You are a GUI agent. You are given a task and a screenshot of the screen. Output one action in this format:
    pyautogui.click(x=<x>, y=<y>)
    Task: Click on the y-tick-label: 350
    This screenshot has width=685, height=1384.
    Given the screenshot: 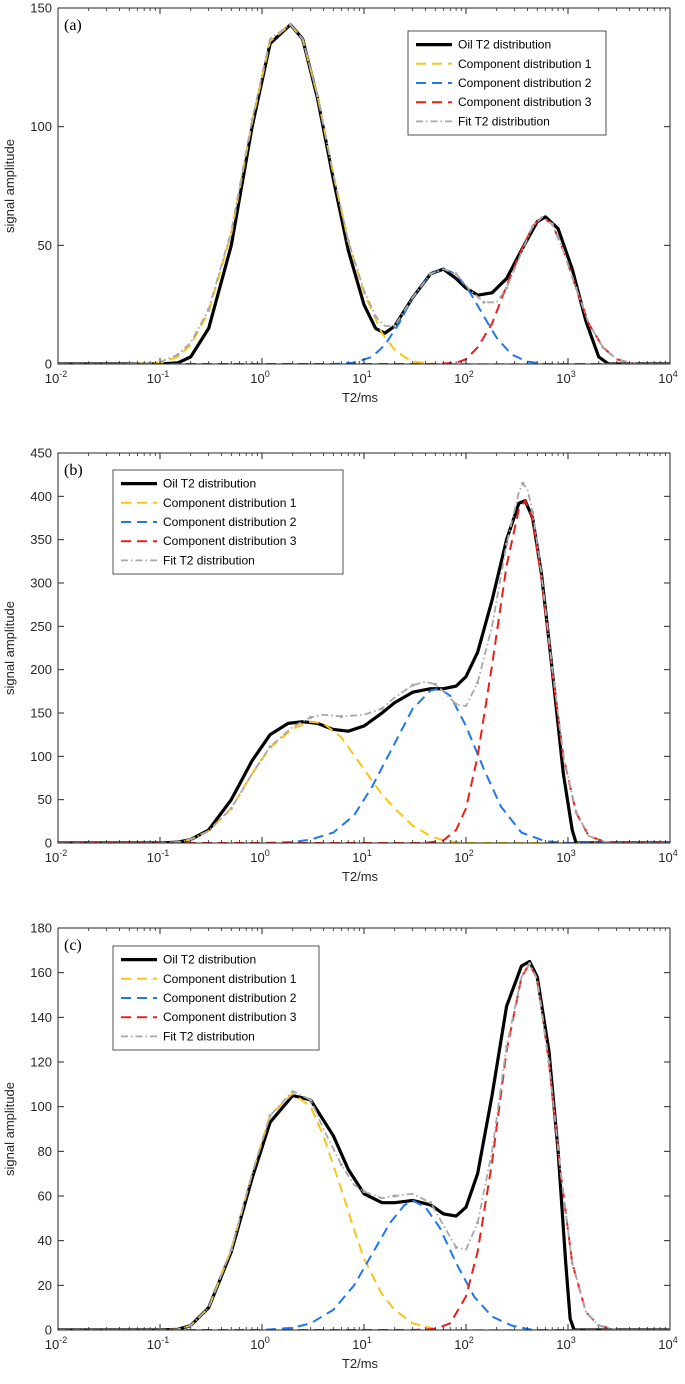 What is the action you would take?
    pyautogui.click(x=41, y=539)
    